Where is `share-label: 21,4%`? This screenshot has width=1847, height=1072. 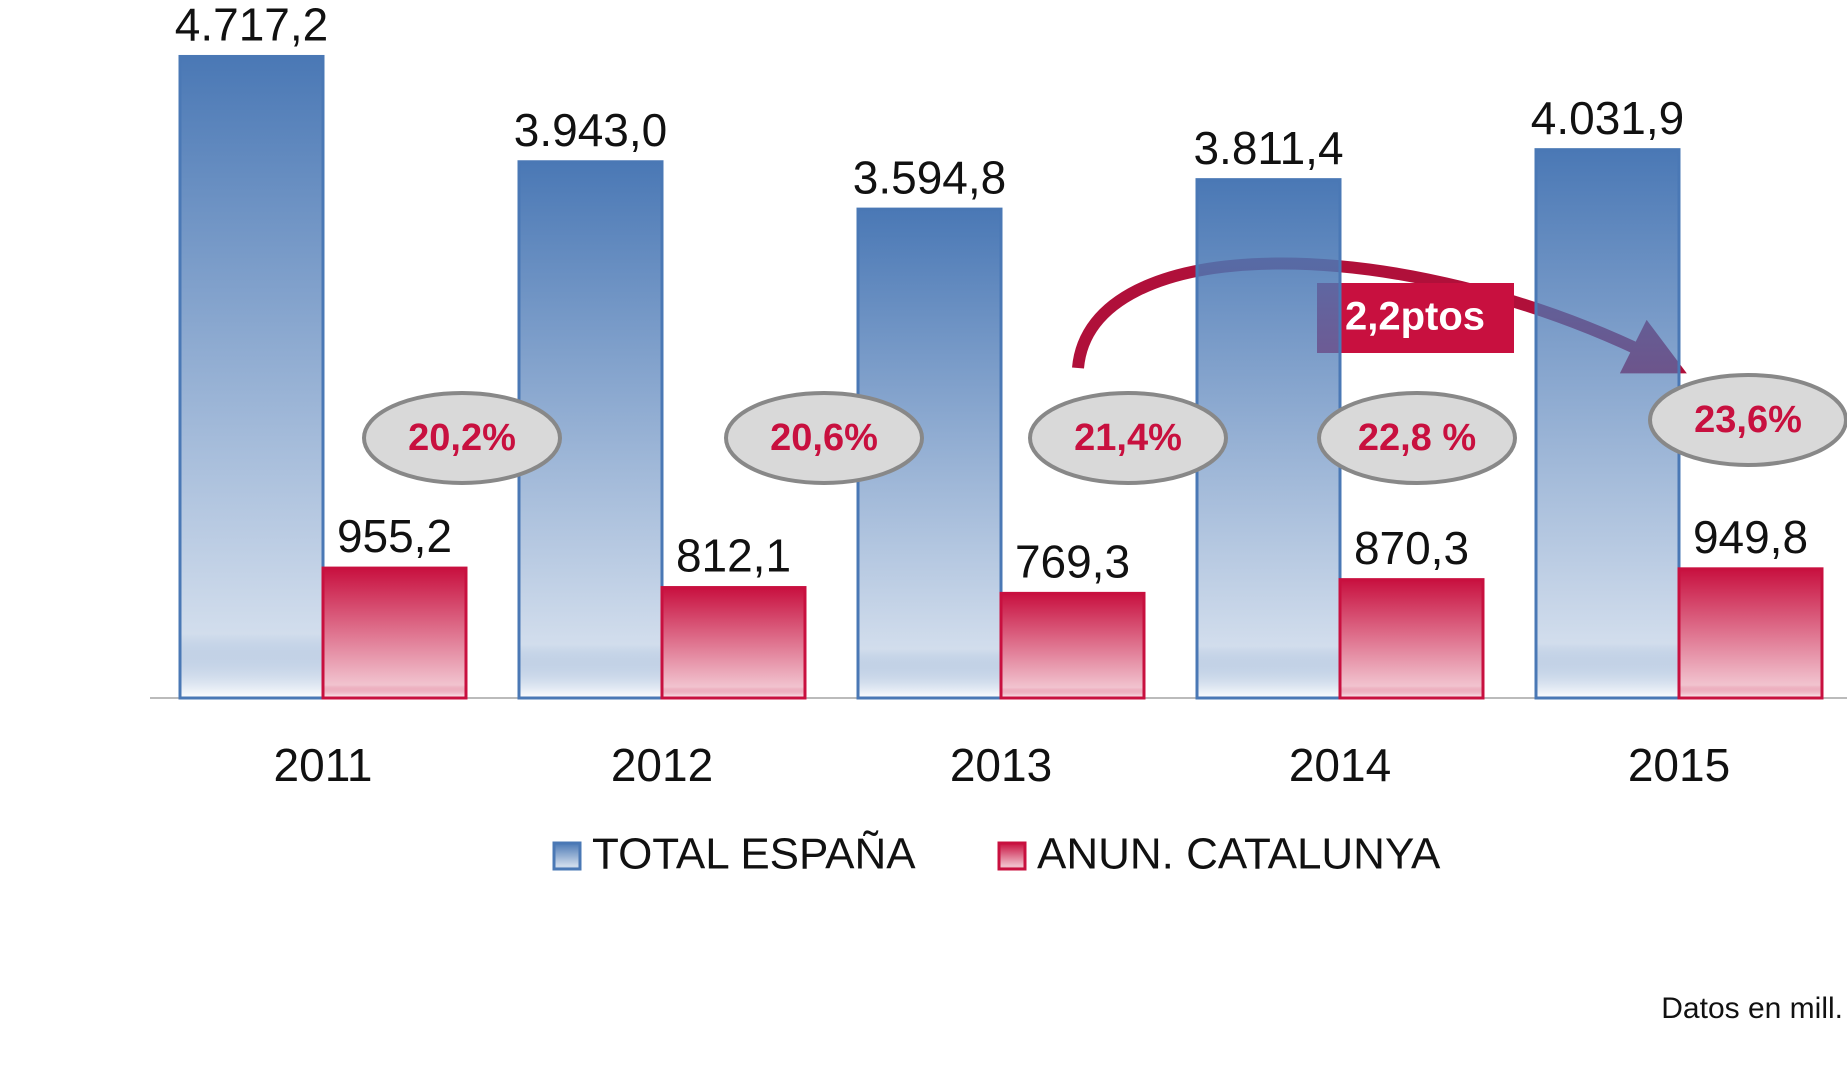
share-label: 21,4% is located at coordinates (1128, 438).